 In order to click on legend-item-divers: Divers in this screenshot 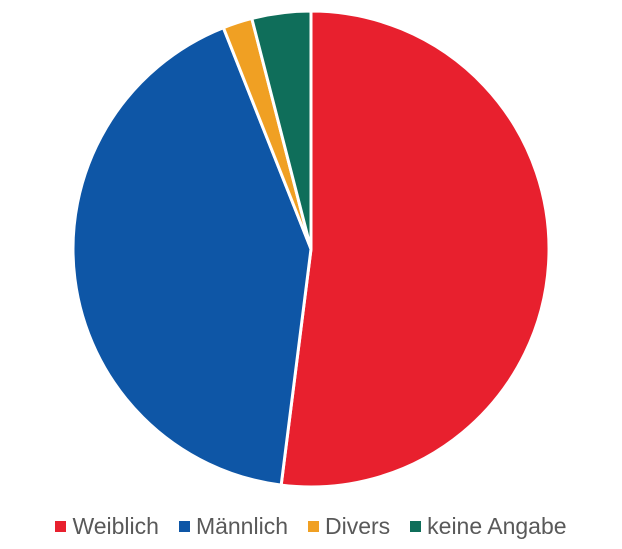, I will do `click(349, 525)`.